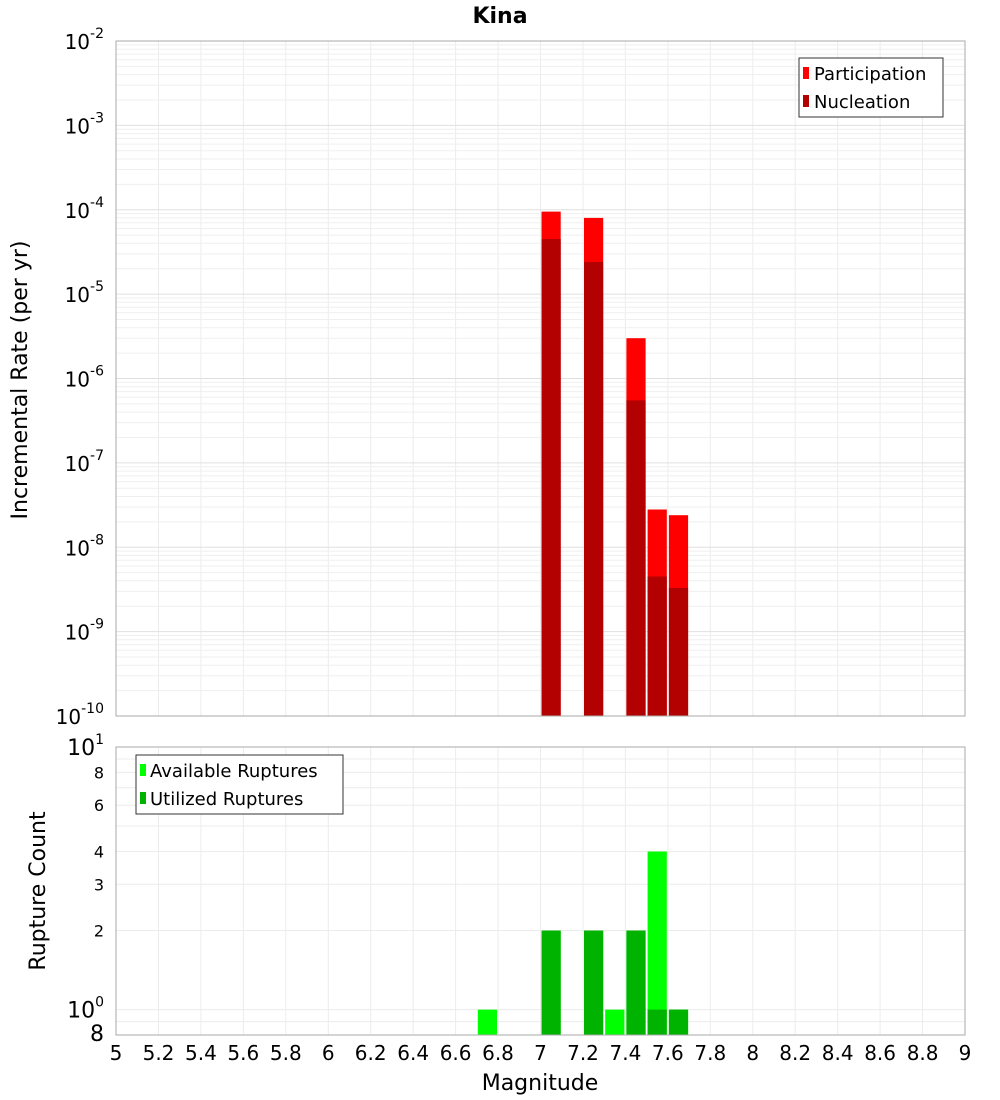 The image size is (1000, 1100). I want to click on x-tick-label: 9, so click(965, 1053).